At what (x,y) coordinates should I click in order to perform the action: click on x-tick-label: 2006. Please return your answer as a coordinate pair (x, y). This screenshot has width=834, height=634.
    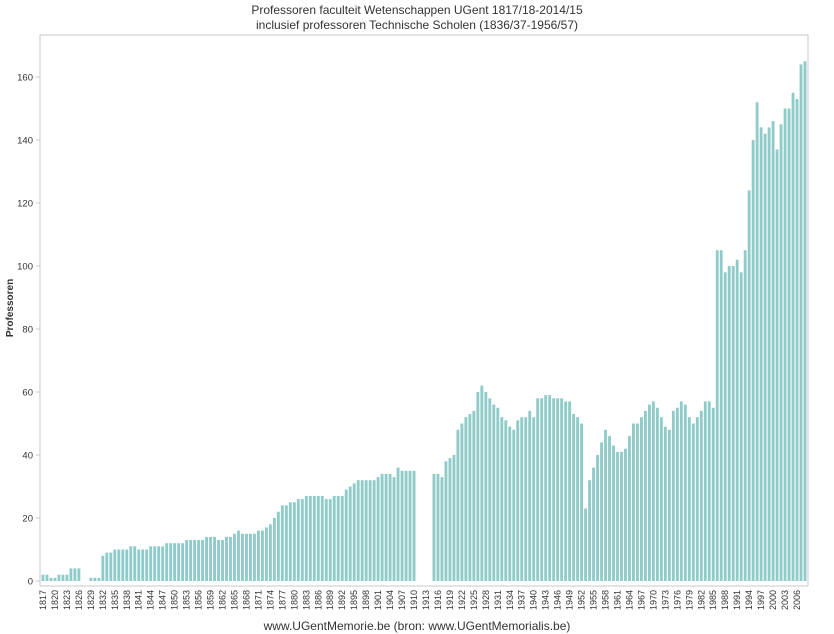
    Looking at the image, I should click on (797, 600).